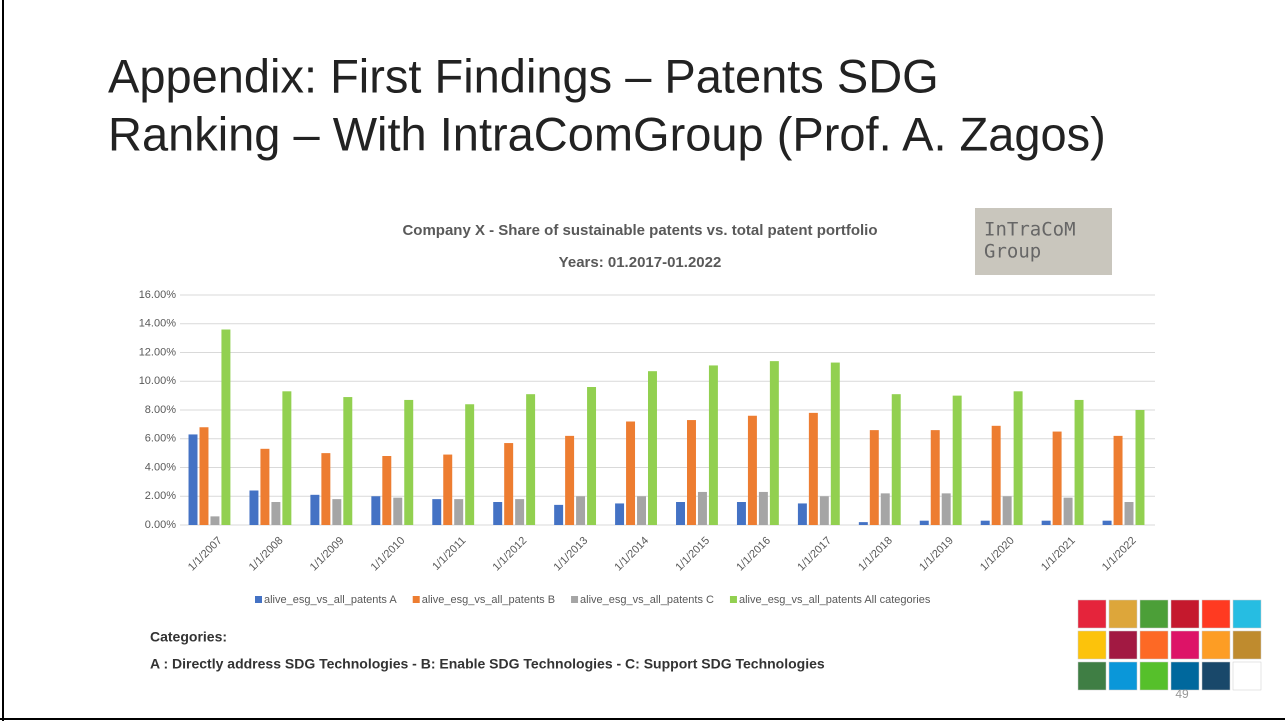  I want to click on logo-text: InTraCoM, so click(1030, 230).